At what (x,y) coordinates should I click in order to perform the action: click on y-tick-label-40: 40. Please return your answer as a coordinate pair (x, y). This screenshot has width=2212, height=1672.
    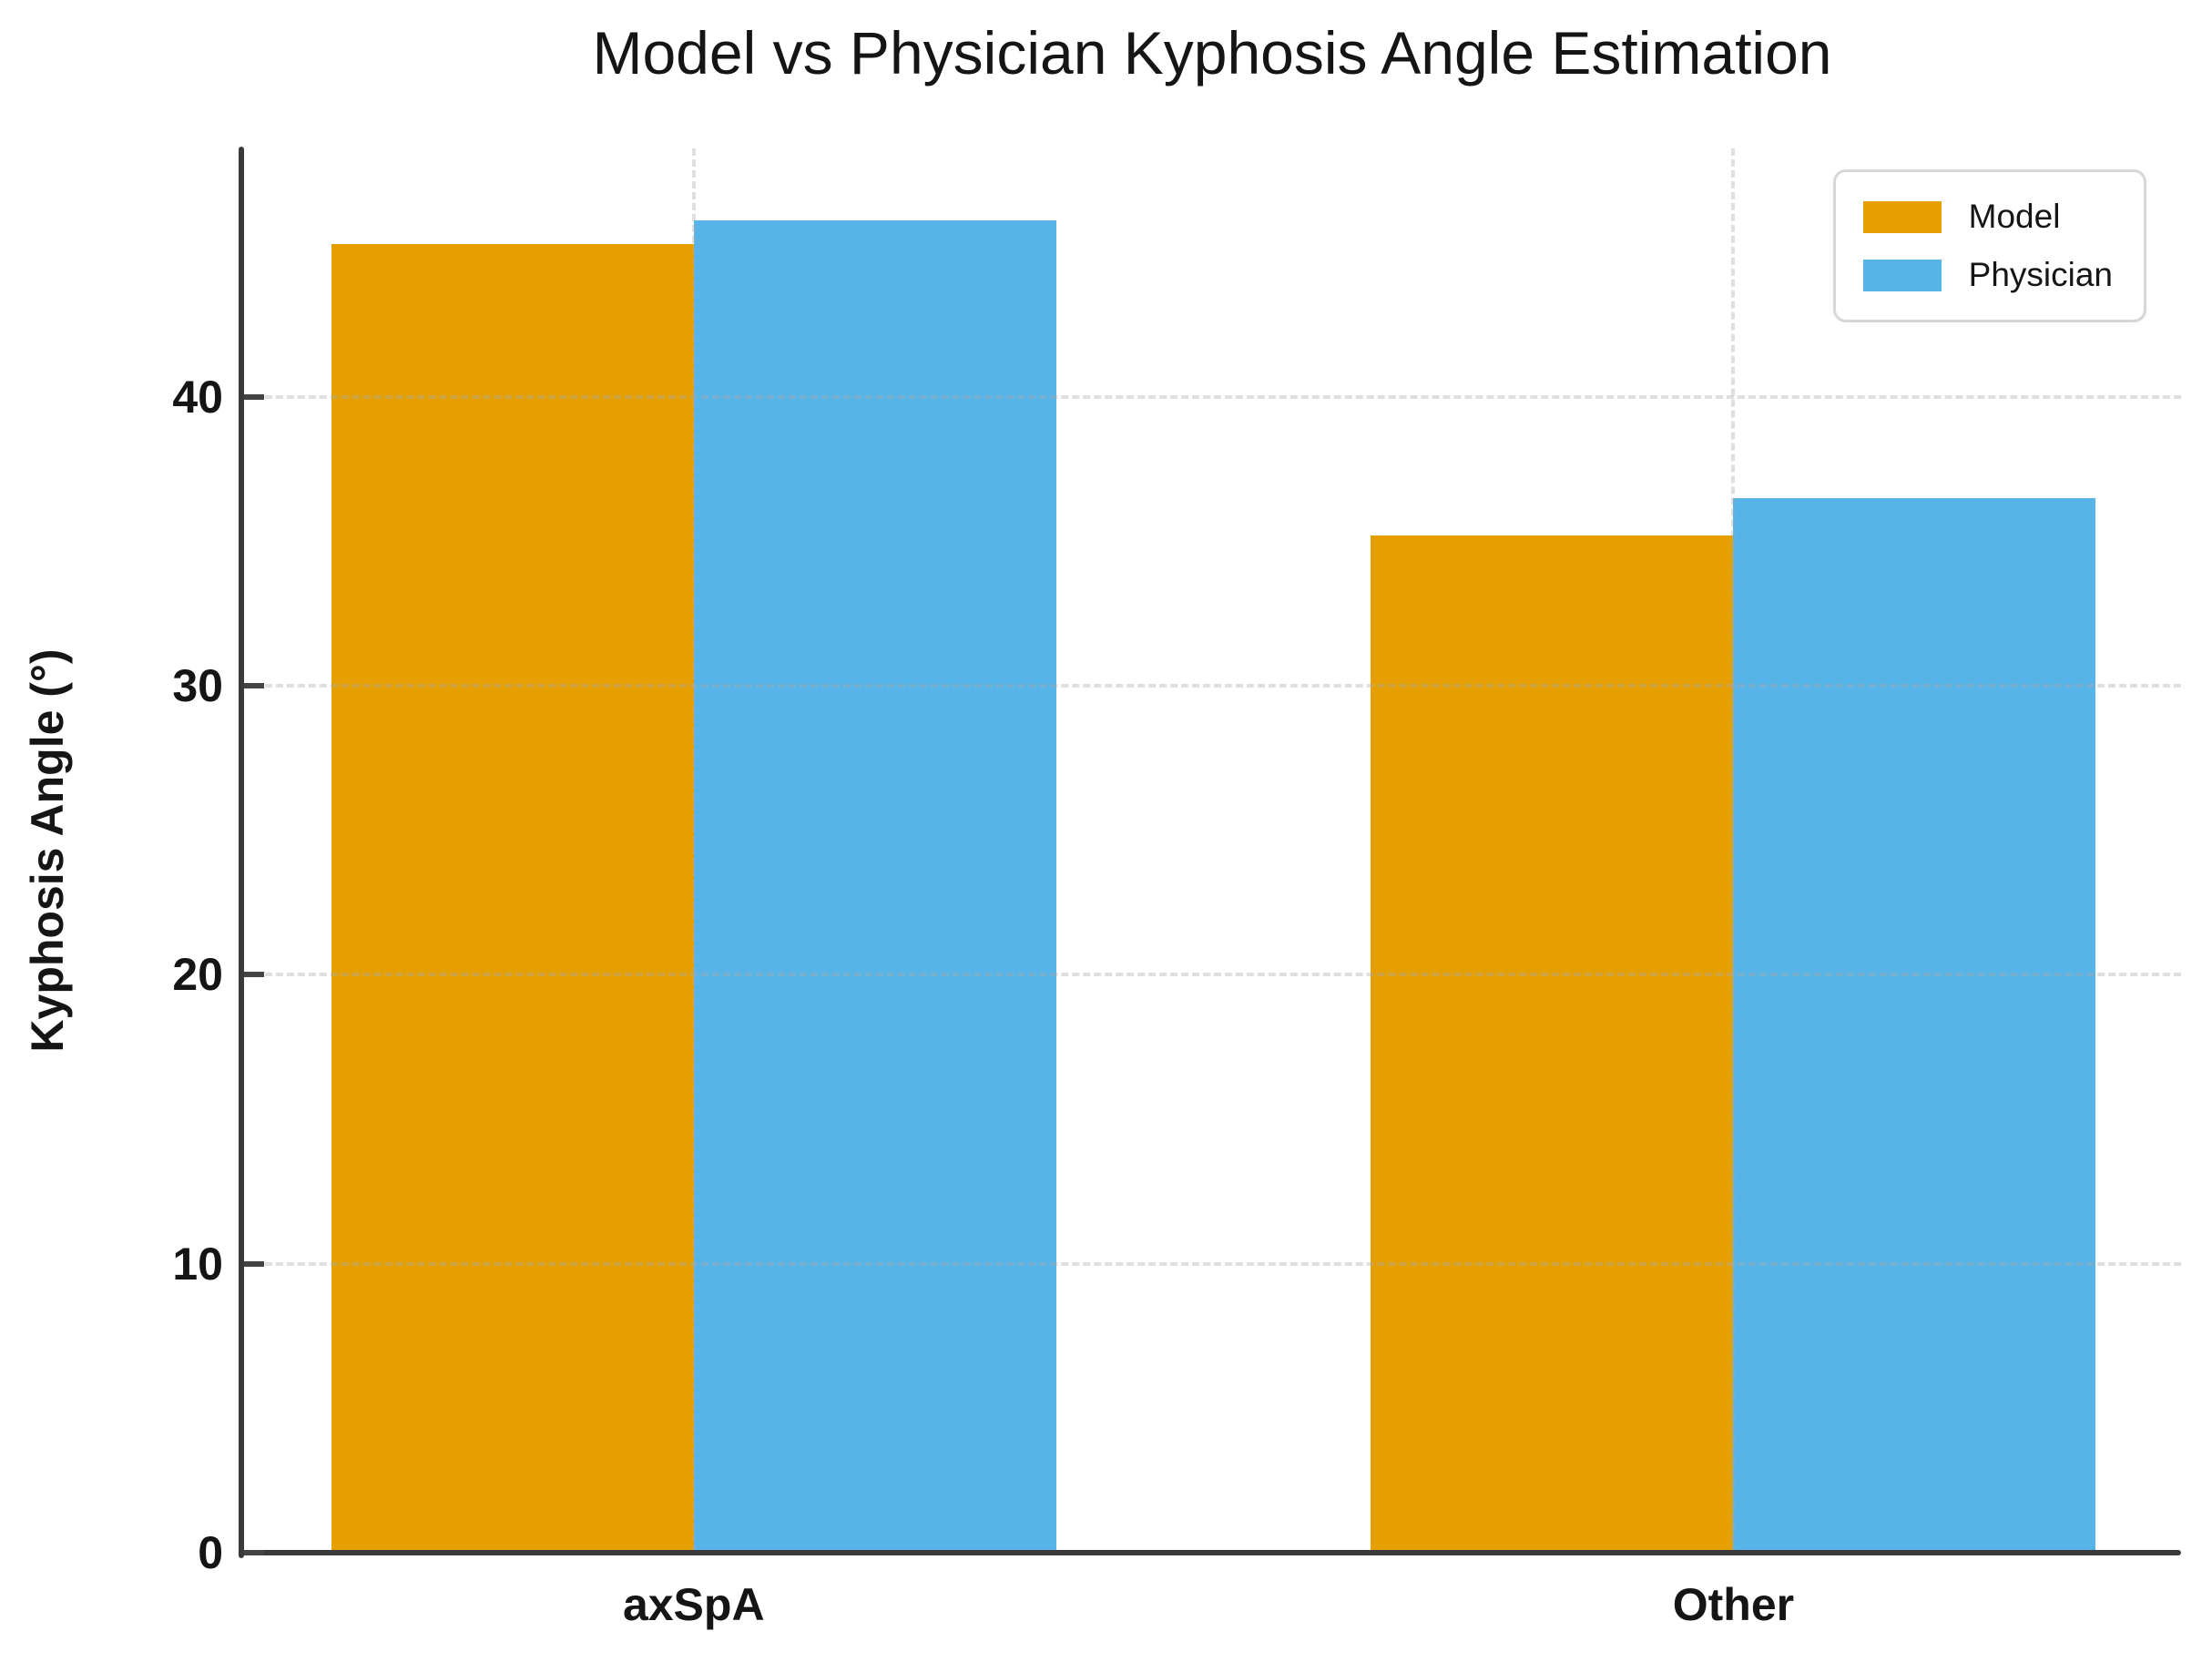
    Looking at the image, I should click on (198, 397).